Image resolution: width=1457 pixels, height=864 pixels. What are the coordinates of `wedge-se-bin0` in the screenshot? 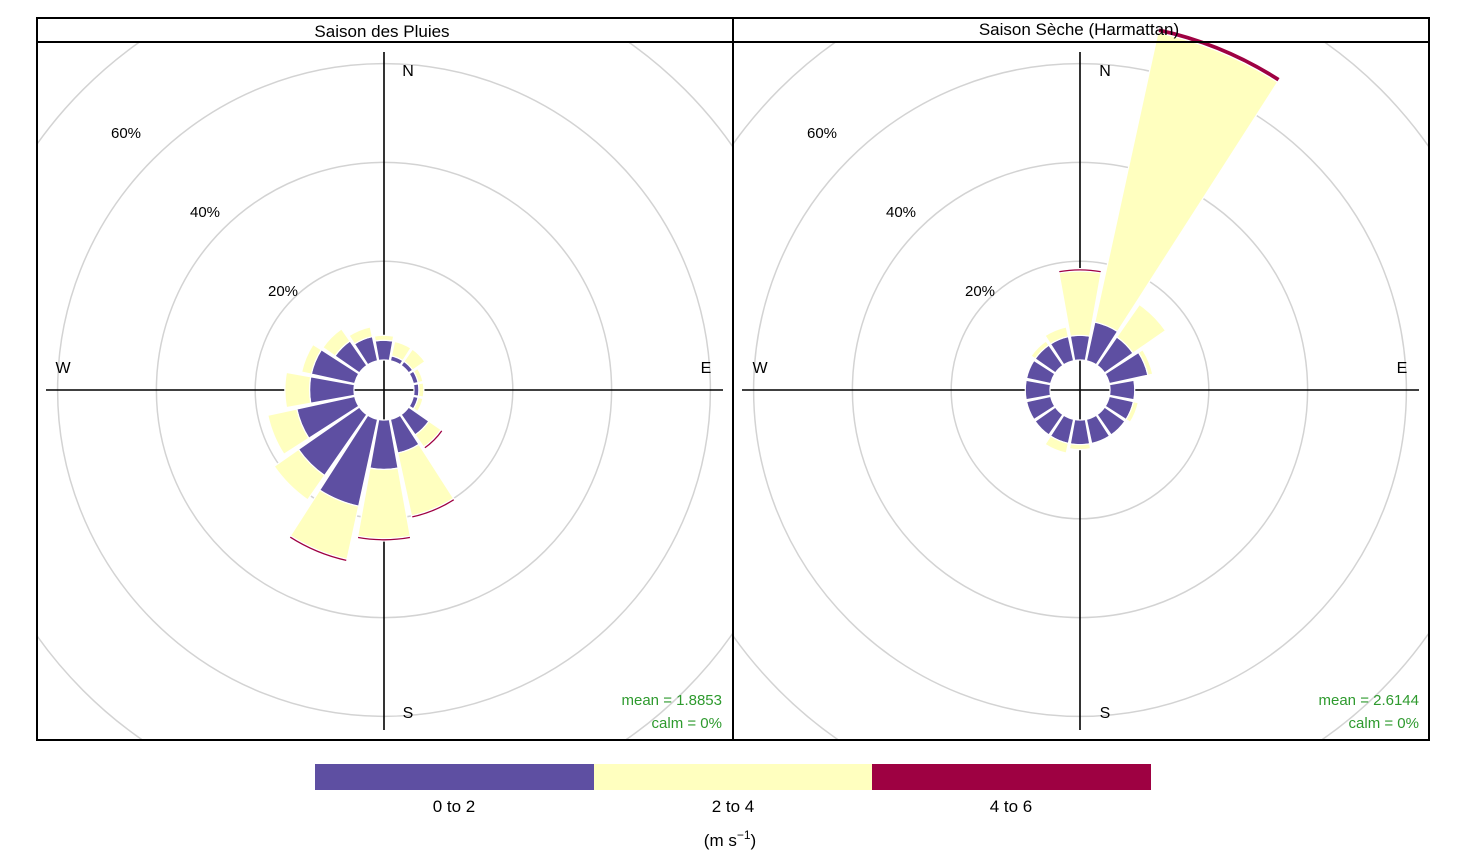 It's located at (1111, 421).